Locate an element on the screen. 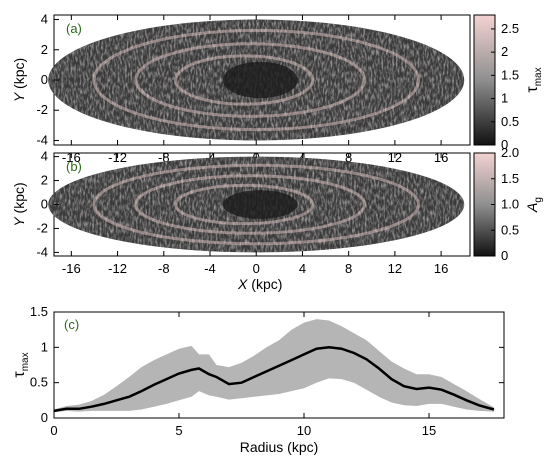 The height and width of the screenshot is (469, 560). panel-a-y-ticks: 4 2 0 -2 -4 is located at coordinates (47, 79).